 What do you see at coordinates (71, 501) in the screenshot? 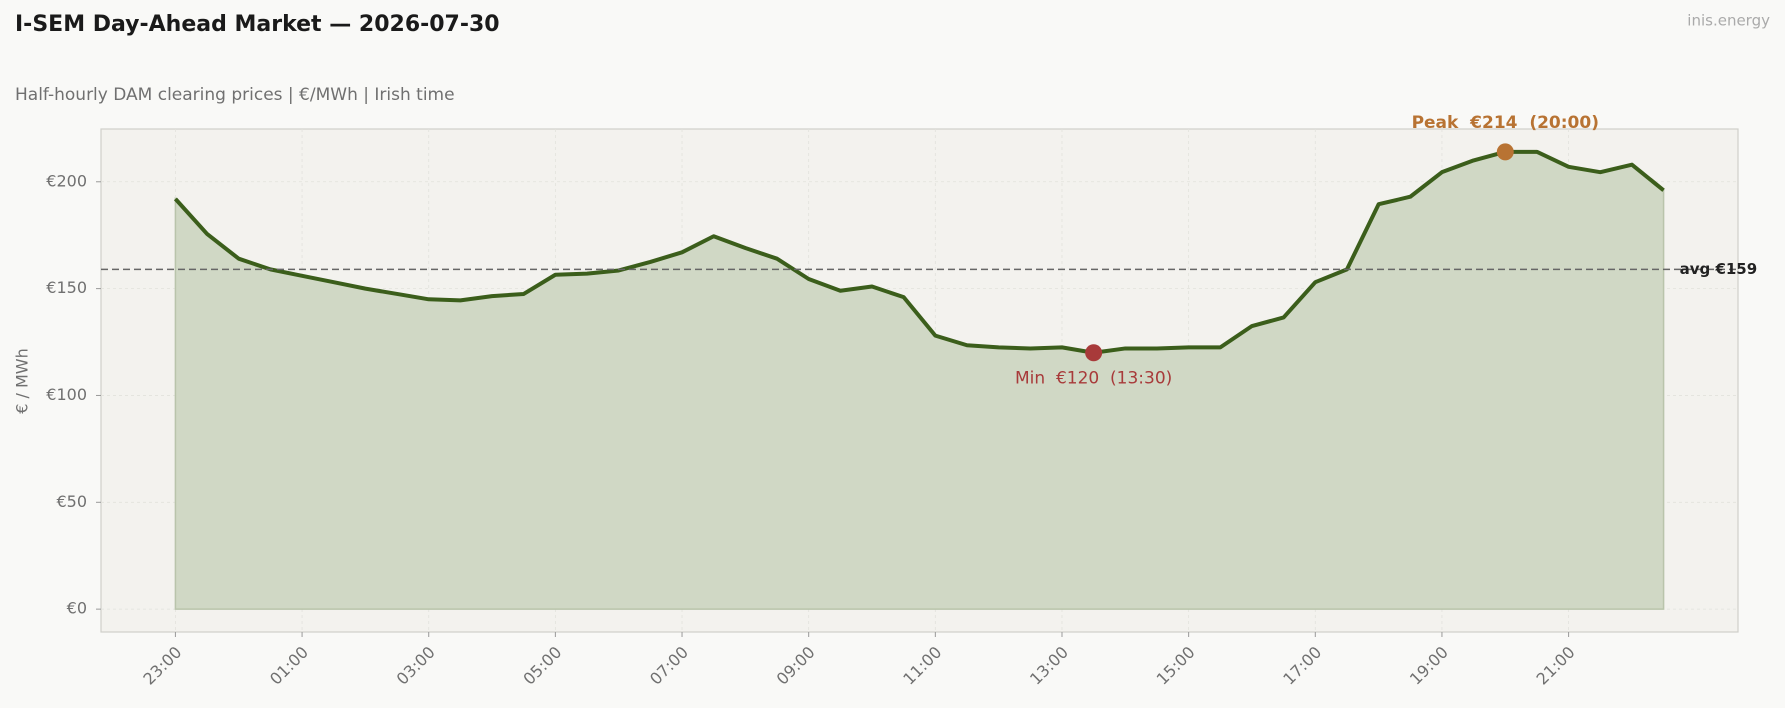
I see `y-tick-label: €50` at bounding box center [71, 501].